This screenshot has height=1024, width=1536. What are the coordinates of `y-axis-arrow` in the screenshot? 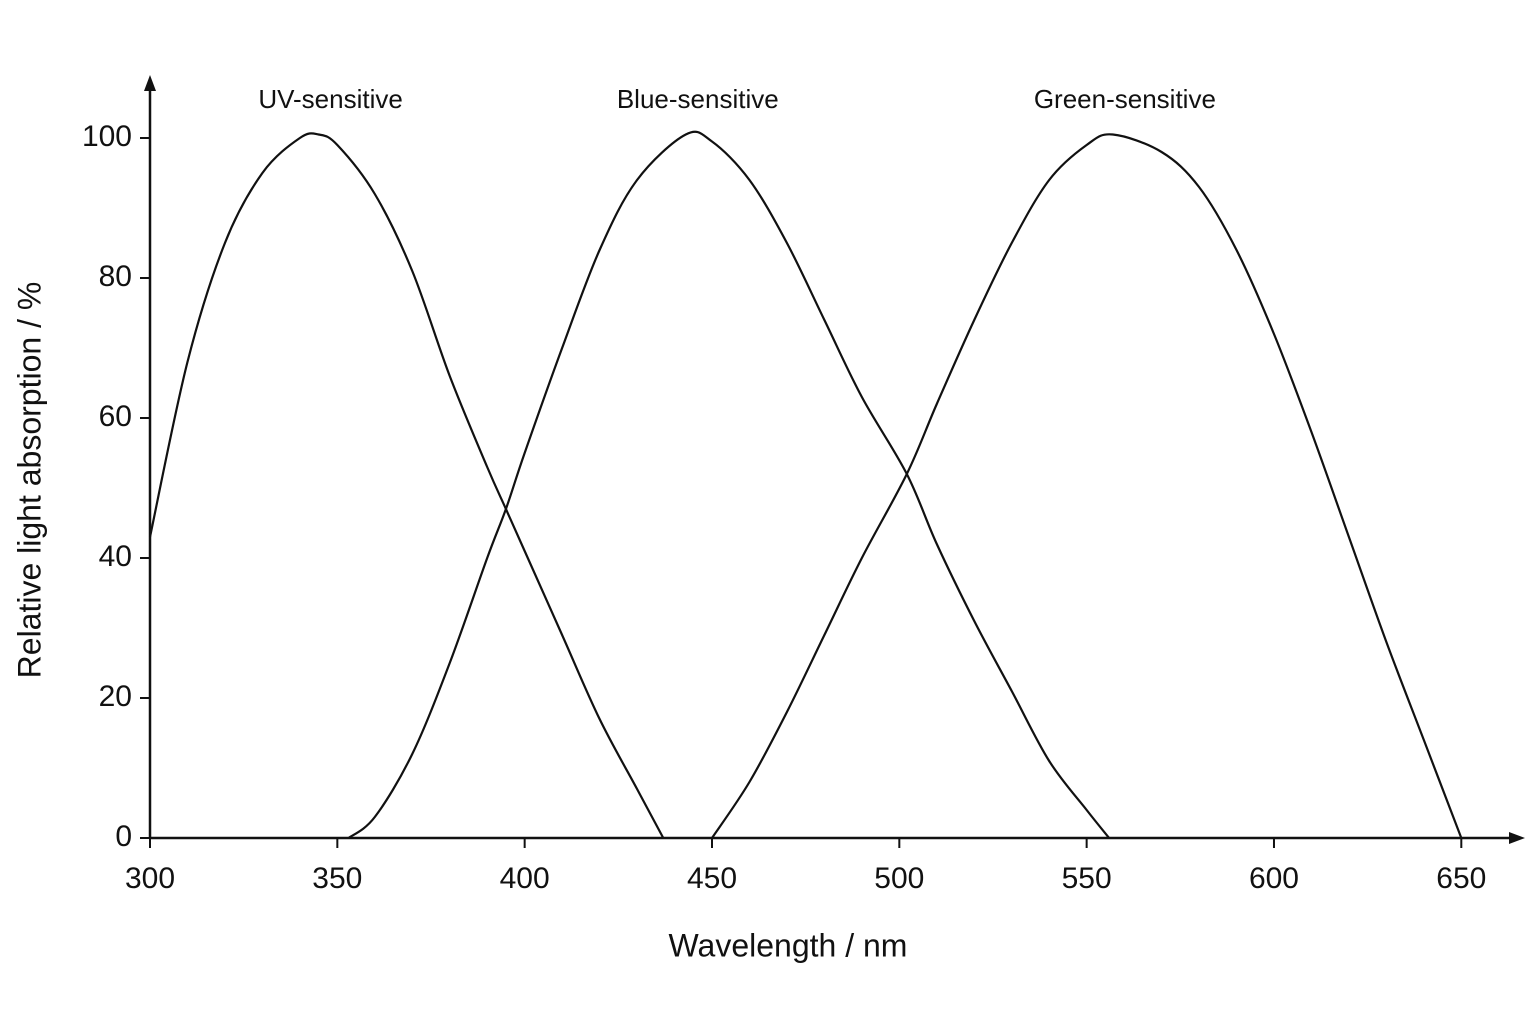 It's located at (150, 83).